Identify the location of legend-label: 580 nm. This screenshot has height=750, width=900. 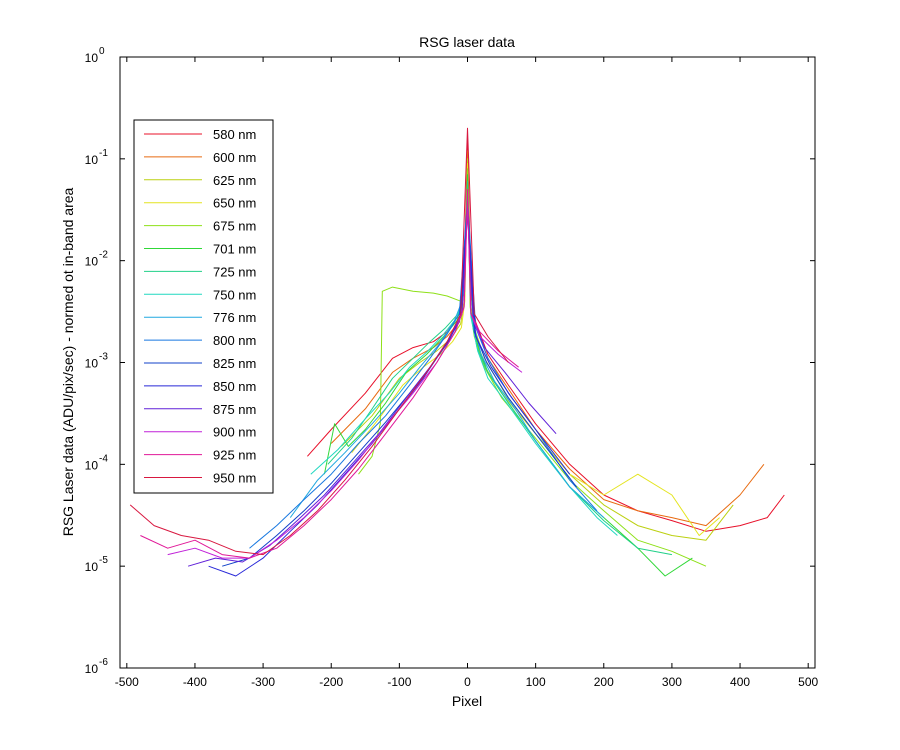
(234, 134).